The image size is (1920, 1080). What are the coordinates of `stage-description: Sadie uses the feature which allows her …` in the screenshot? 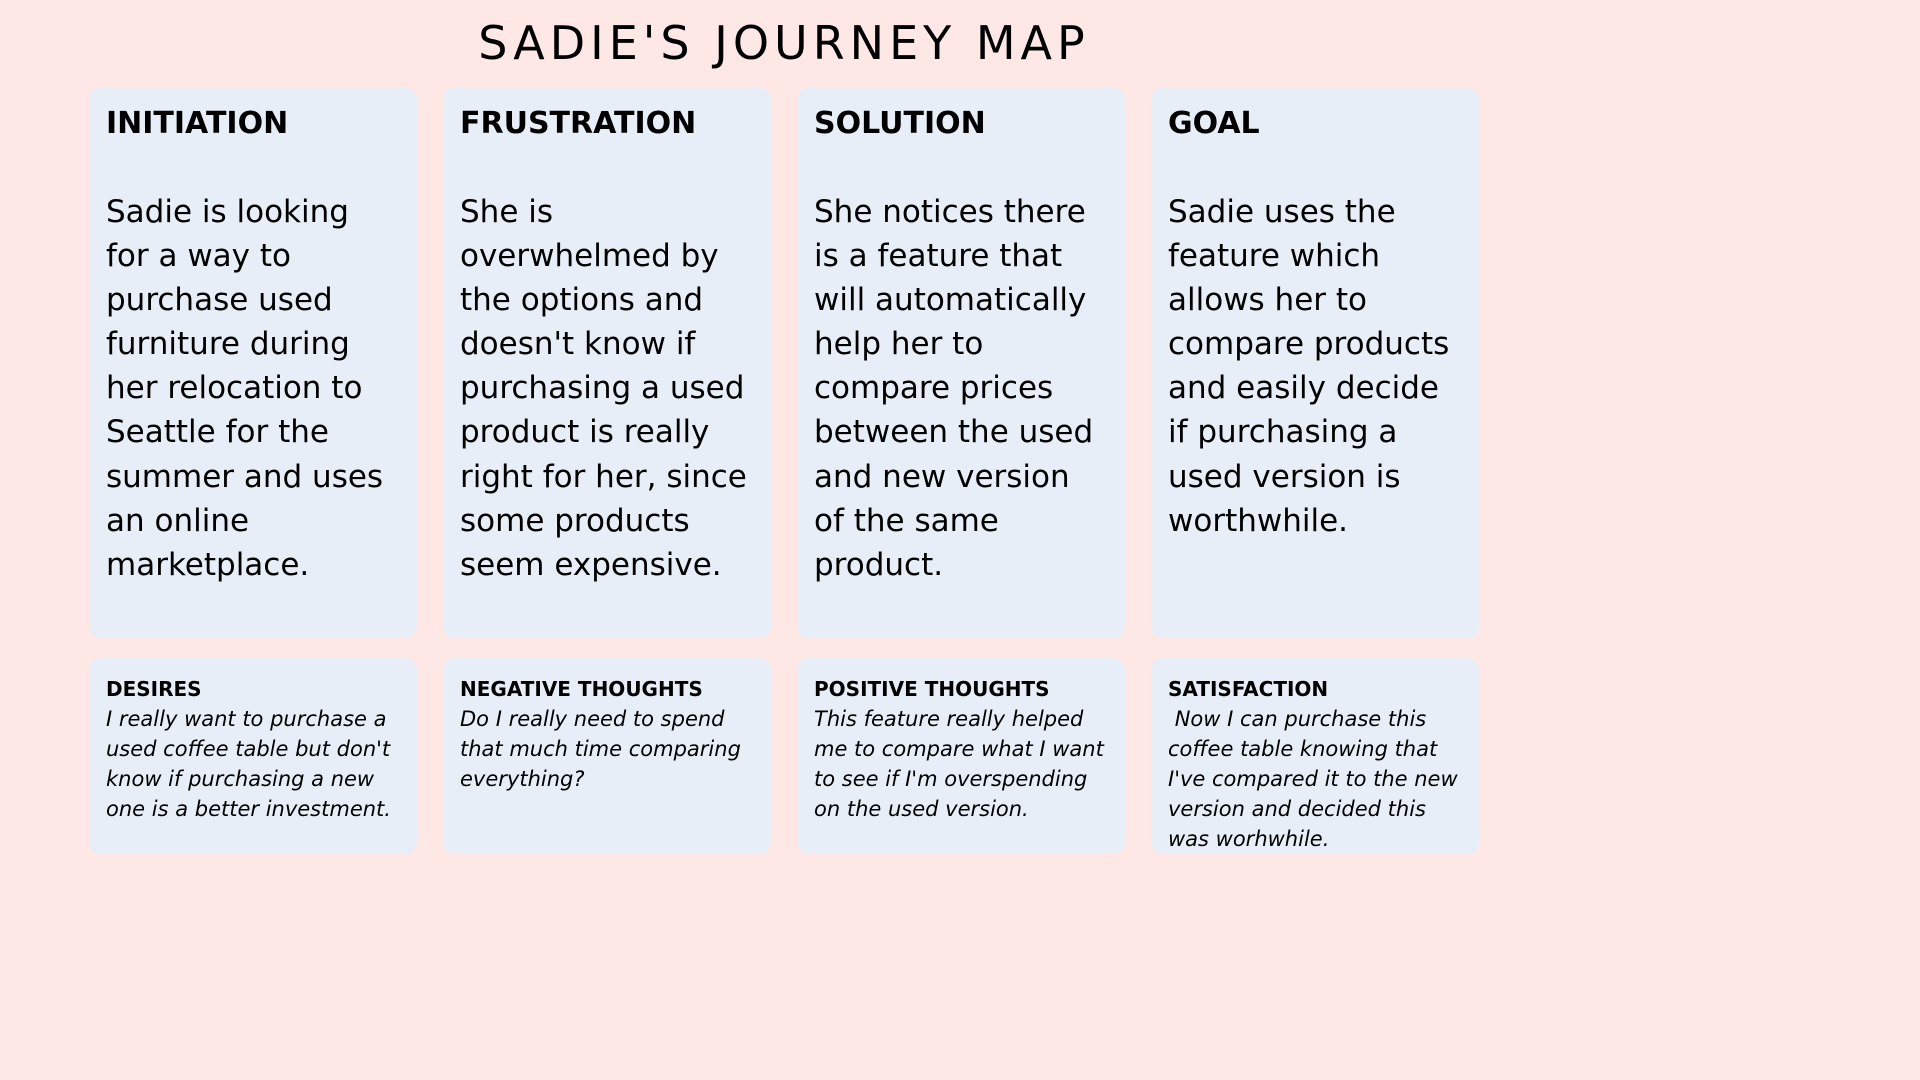 It's located at (1309, 366).